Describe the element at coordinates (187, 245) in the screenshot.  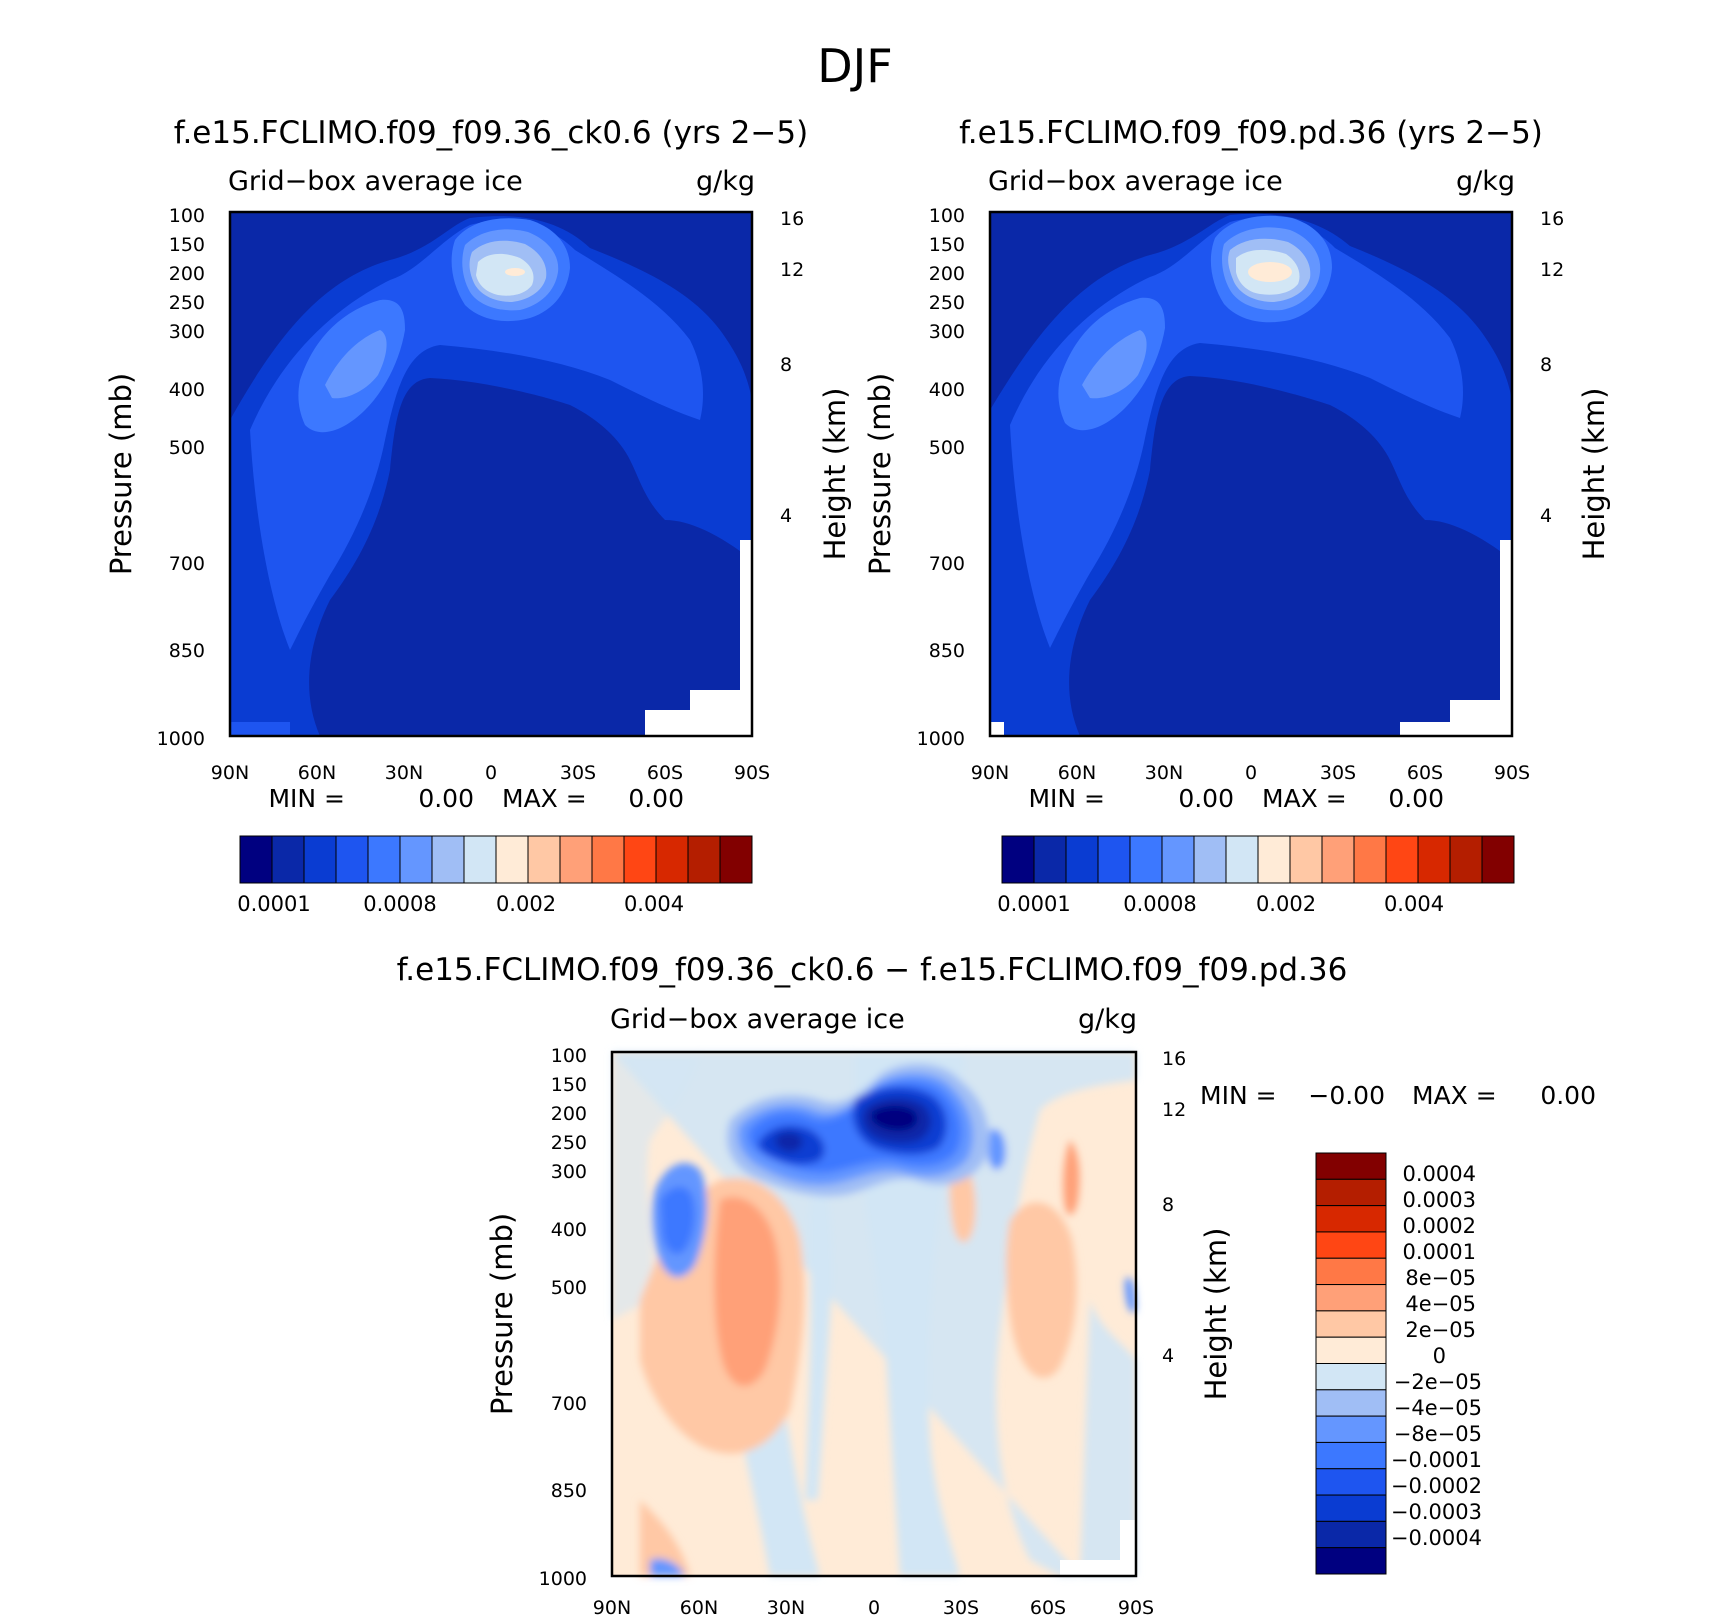
I see `panel-1-y-tick-150: 150` at that location.